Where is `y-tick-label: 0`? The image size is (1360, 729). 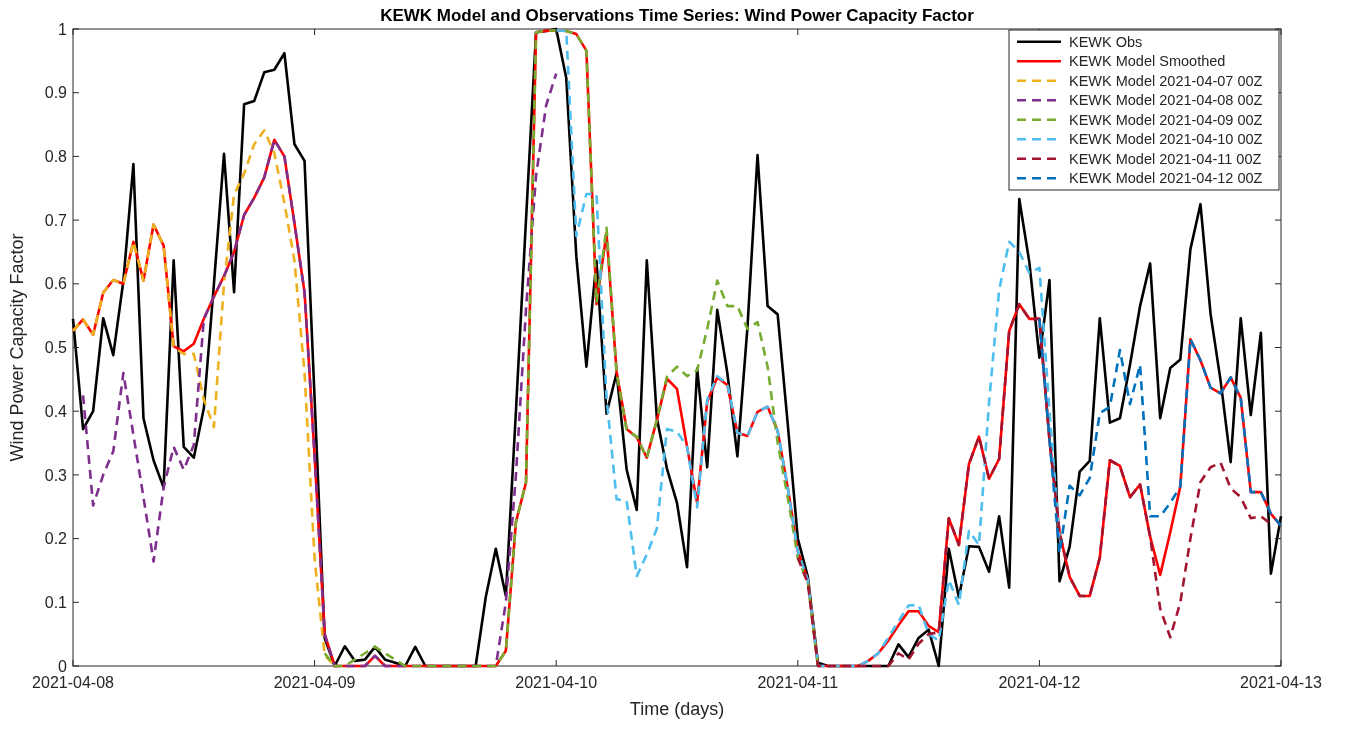 y-tick-label: 0 is located at coordinates (63, 666).